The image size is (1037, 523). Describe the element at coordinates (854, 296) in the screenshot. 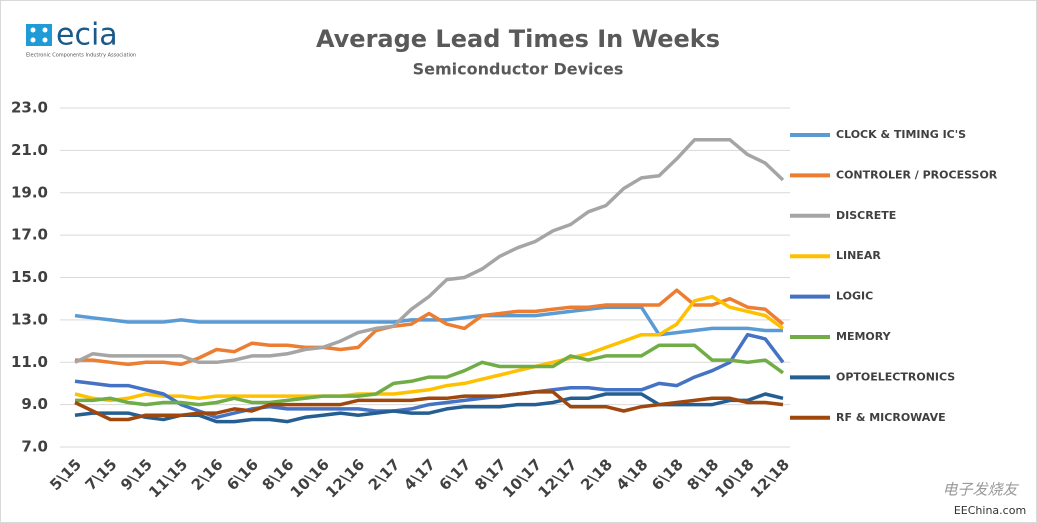

I see `legend-label: LOGIC` at that location.